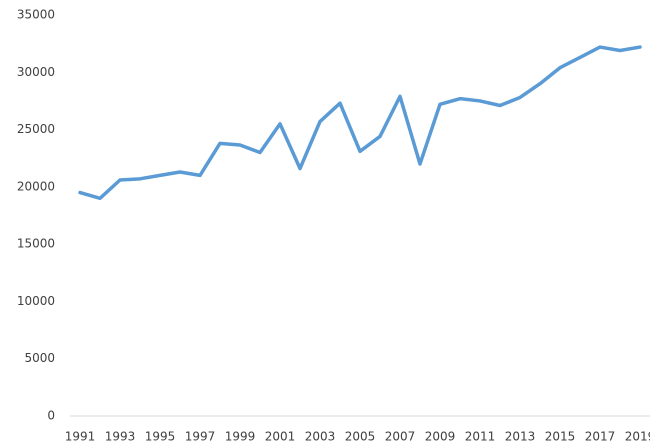  I want to click on y-tick-label: 35000, so click(36, 15).